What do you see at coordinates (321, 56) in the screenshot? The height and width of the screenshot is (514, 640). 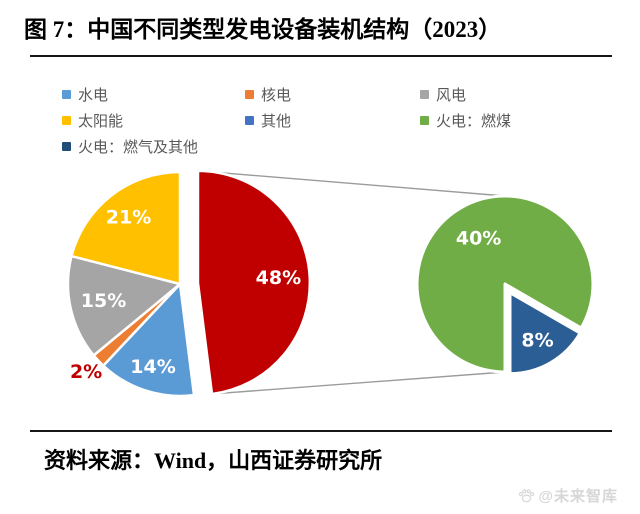 I see `title-divider` at bounding box center [321, 56].